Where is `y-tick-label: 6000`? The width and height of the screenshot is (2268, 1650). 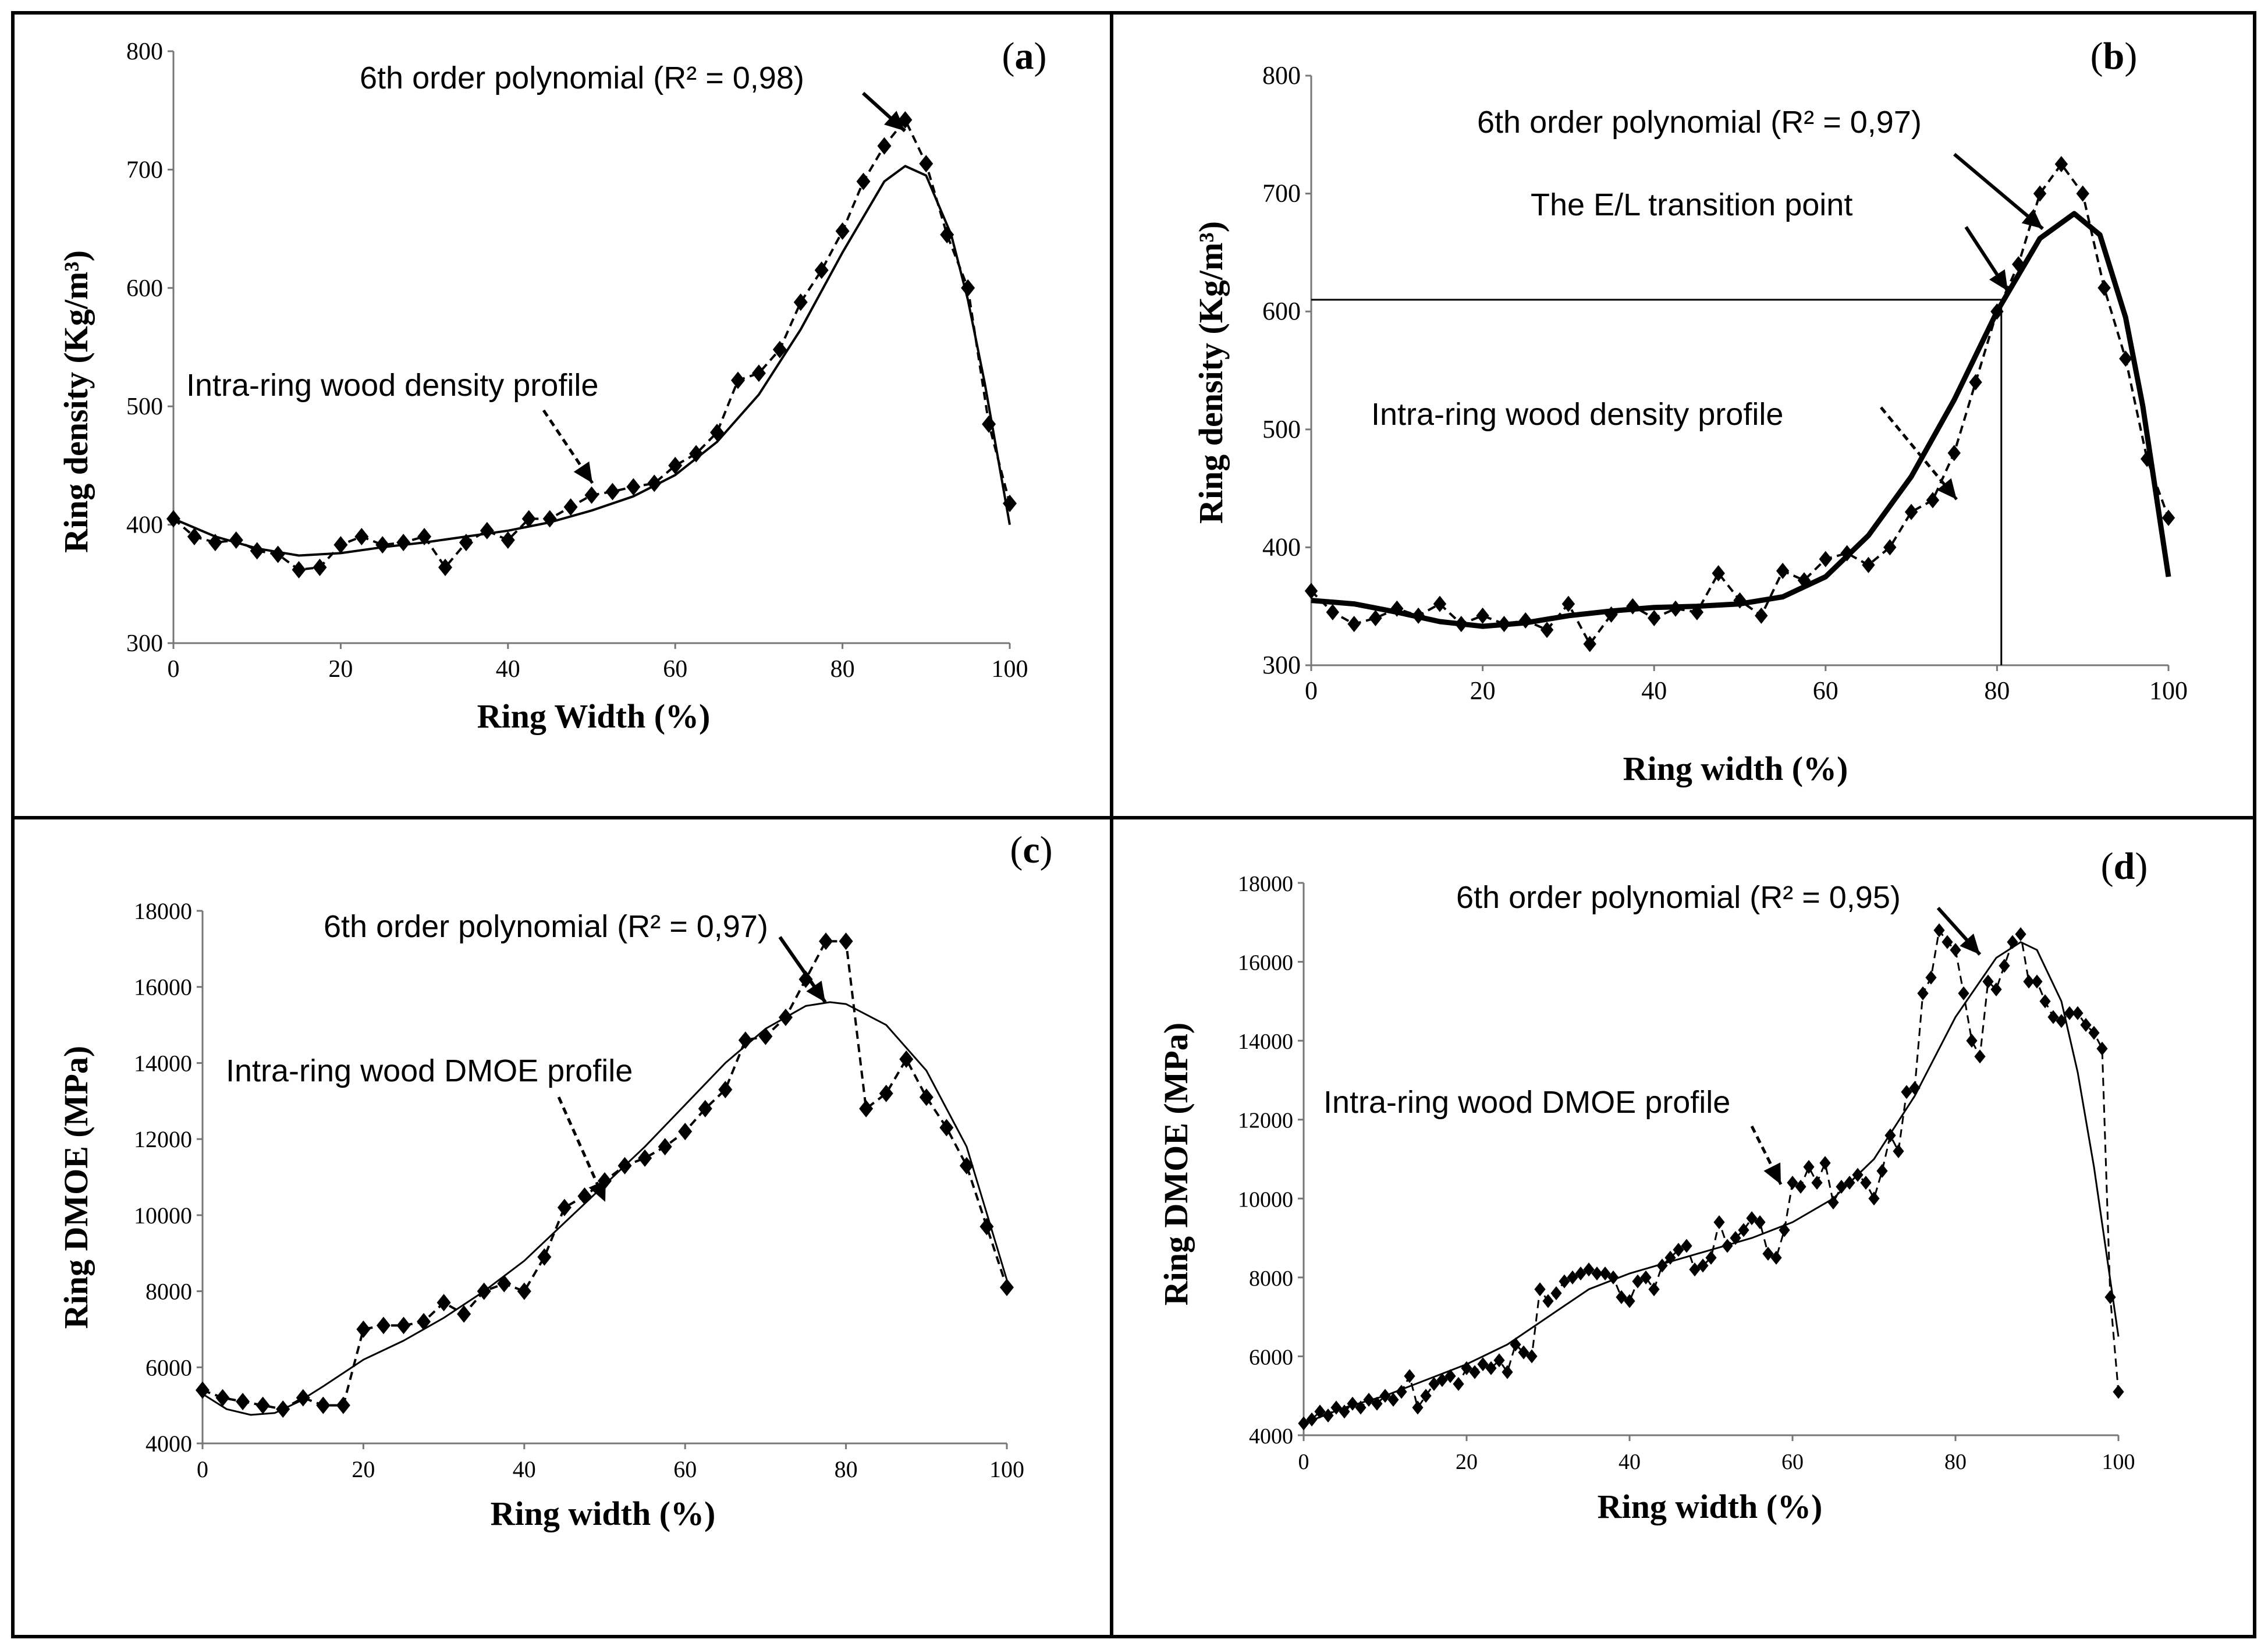
y-tick-label: 6000 is located at coordinates (1271, 1357).